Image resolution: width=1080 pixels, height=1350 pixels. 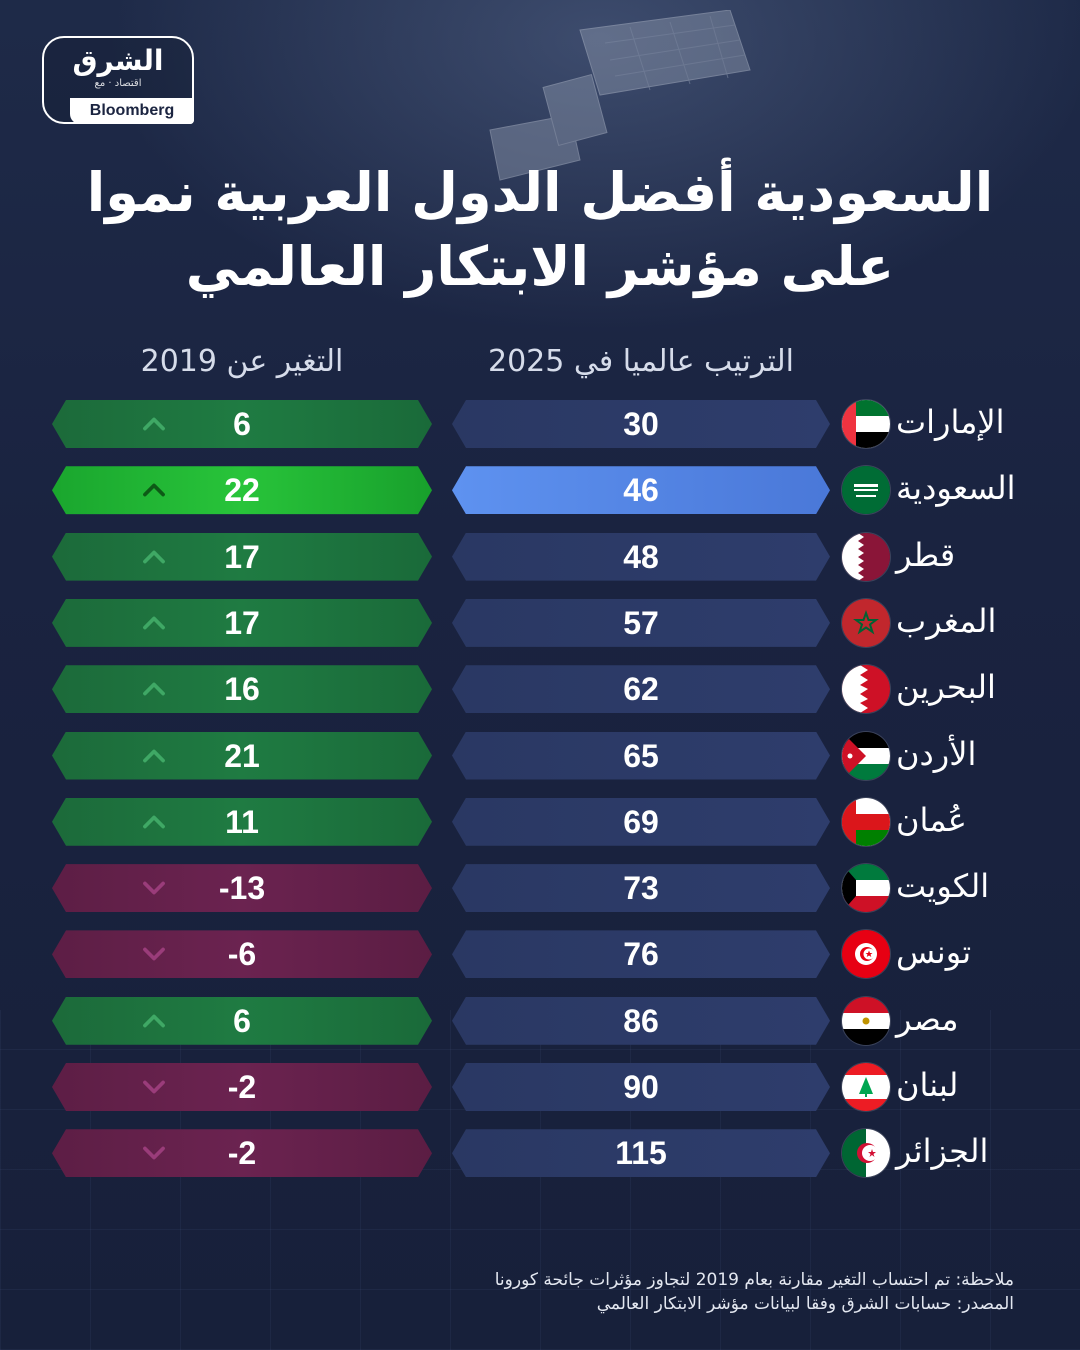 What do you see at coordinates (866, 755) in the screenshot?
I see `jordan-flag-icon` at bounding box center [866, 755].